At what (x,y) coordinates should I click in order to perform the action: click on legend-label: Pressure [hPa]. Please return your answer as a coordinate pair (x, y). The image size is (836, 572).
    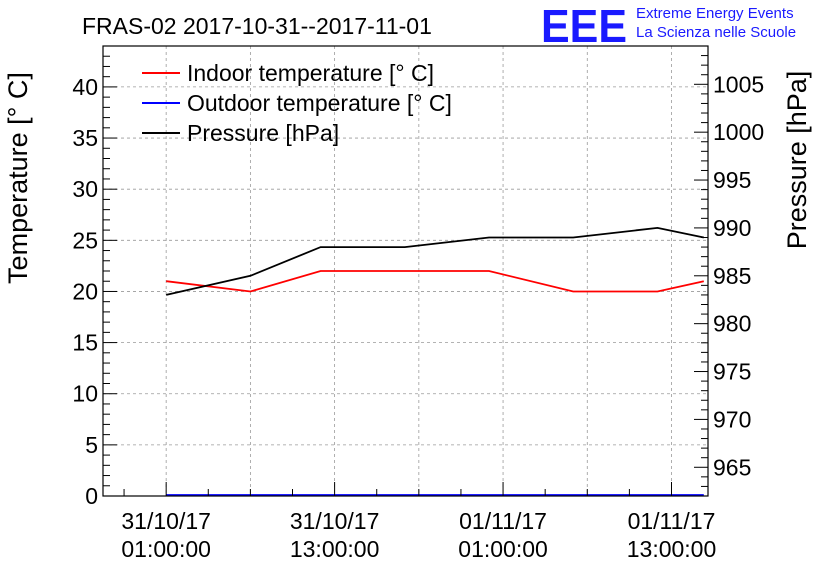
    Looking at the image, I should click on (263, 133).